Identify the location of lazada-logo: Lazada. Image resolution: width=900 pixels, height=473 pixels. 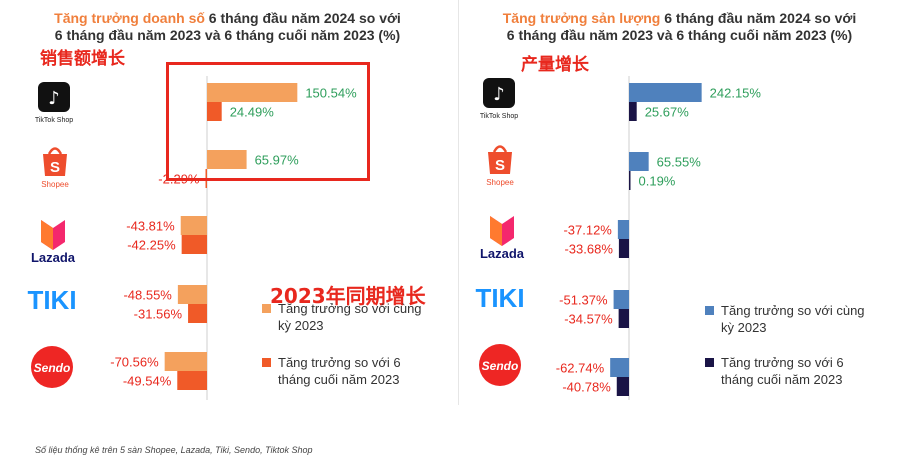
(53, 242).